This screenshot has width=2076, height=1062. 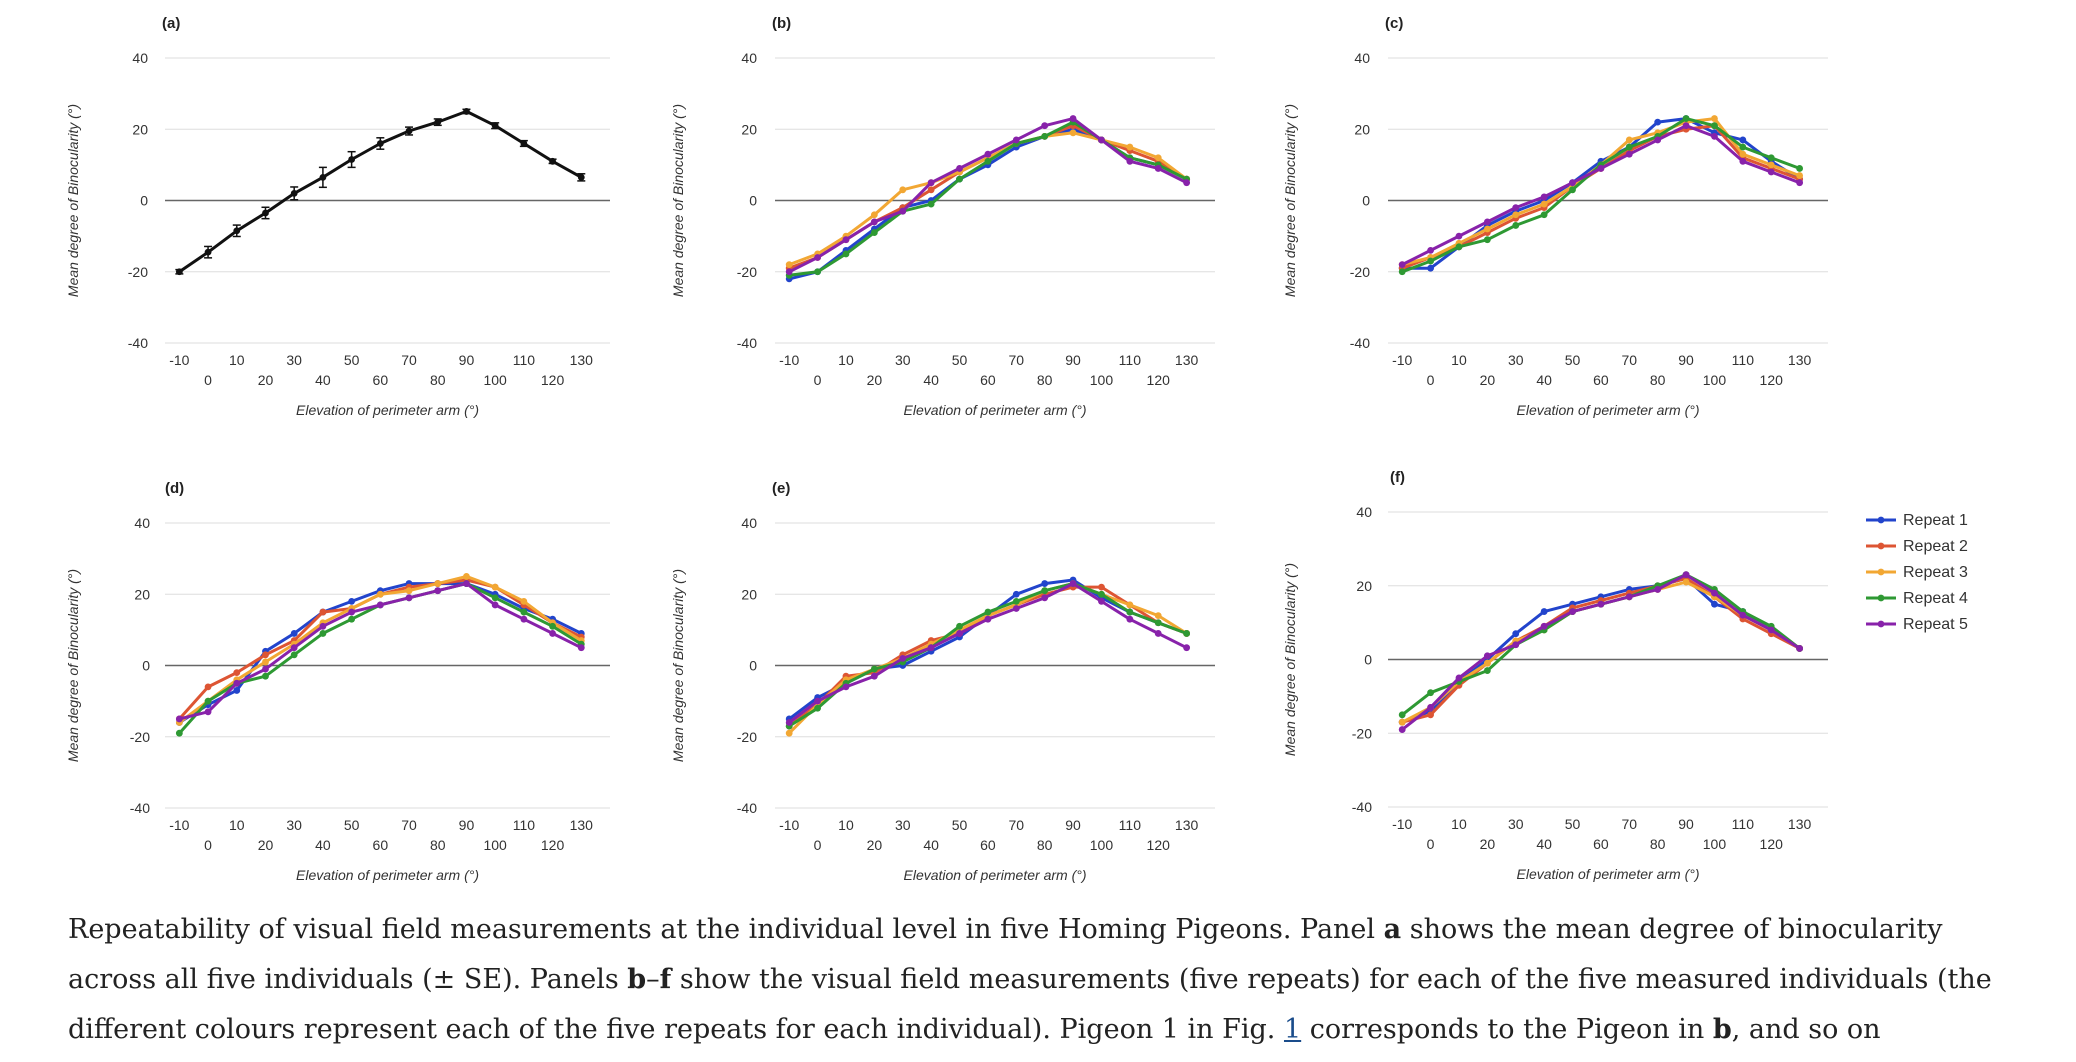 What do you see at coordinates (781, 488) in the screenshot?
I see `panel-e-label: (e)` at bounding box center [781, 488].